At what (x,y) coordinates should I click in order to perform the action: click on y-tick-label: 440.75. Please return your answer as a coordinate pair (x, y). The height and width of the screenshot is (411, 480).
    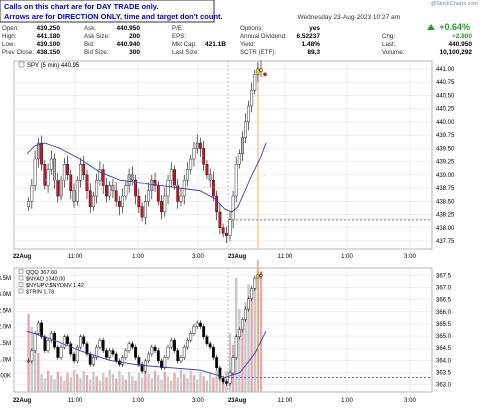
    Looking at the image, I should click on (445, 83).